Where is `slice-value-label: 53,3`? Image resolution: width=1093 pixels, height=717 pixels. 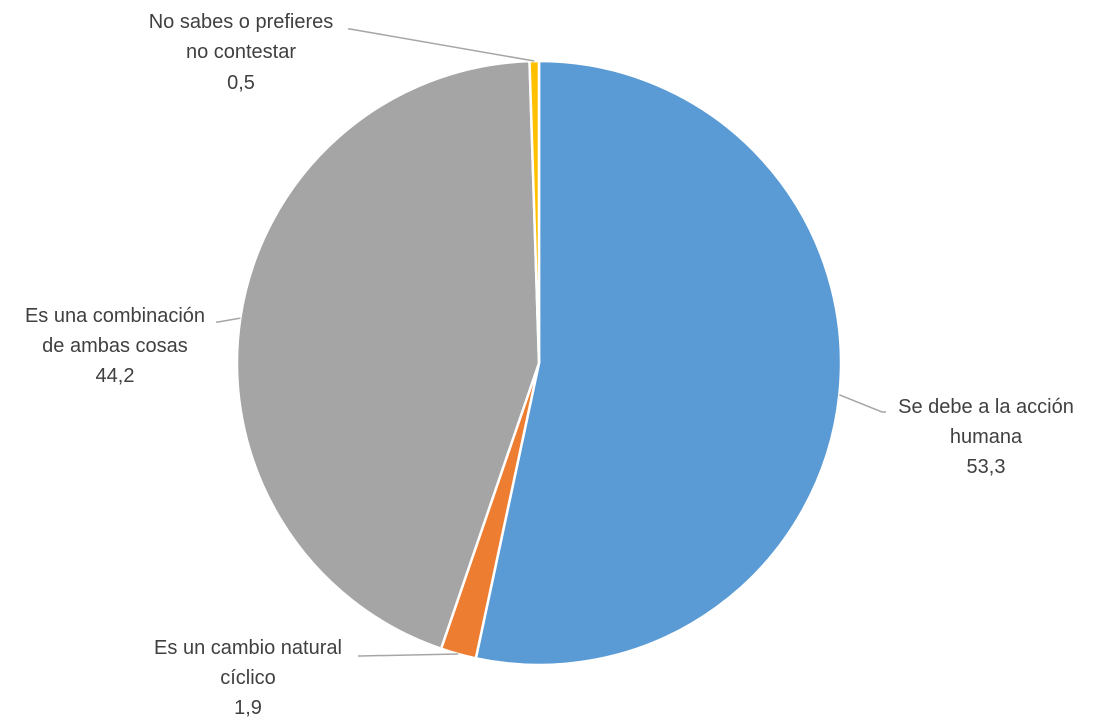
slice-value-label: 53,3 is located at coordinates (986, 467).